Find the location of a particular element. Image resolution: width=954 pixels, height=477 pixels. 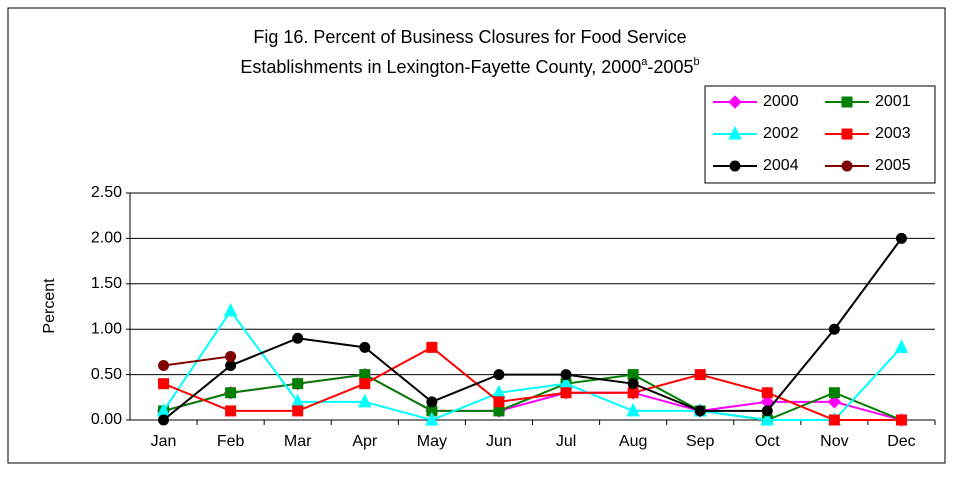

x-tick-label: Dec is located at coordinates (901, 441).